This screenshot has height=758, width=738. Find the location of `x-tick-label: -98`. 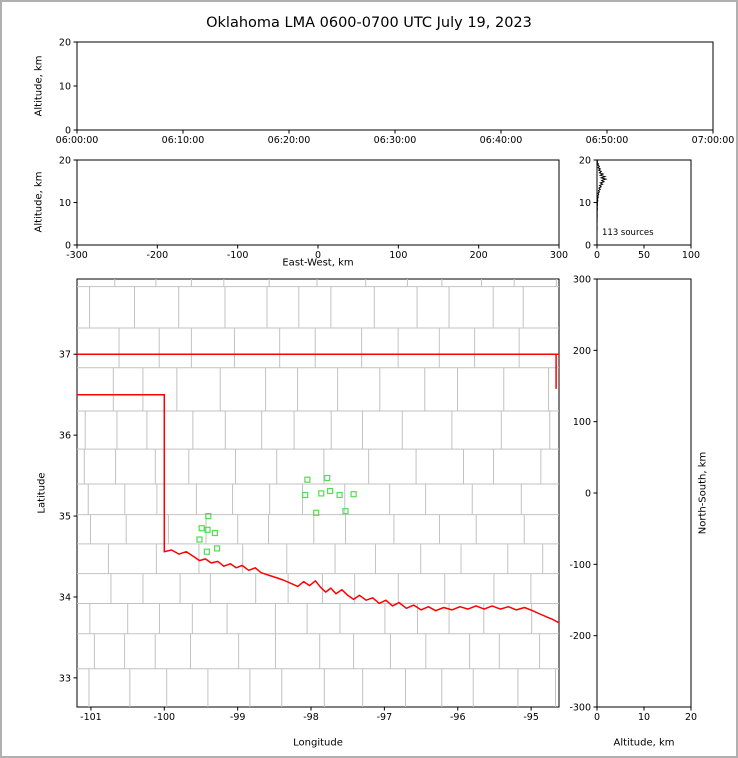

x-tick-label: -98 is located at coordinates (311, 717).